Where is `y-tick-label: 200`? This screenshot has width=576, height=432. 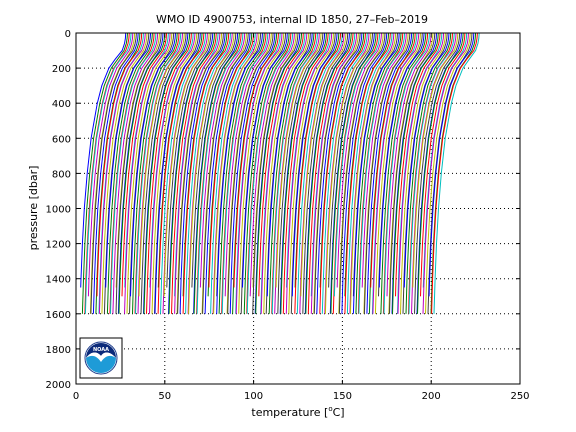
y-tick-label: 200 is located at coordinates (61, 69).